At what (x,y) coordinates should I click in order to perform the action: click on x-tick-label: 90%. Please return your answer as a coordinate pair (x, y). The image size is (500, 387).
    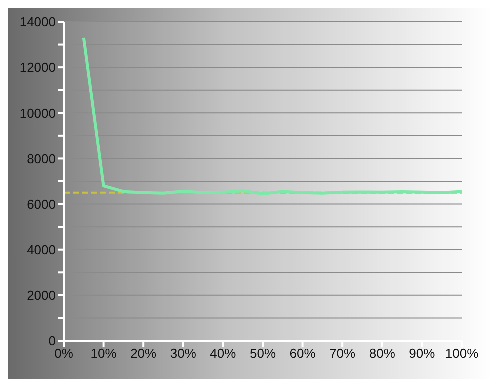
    Looking at the image, I should click on (422, 354).